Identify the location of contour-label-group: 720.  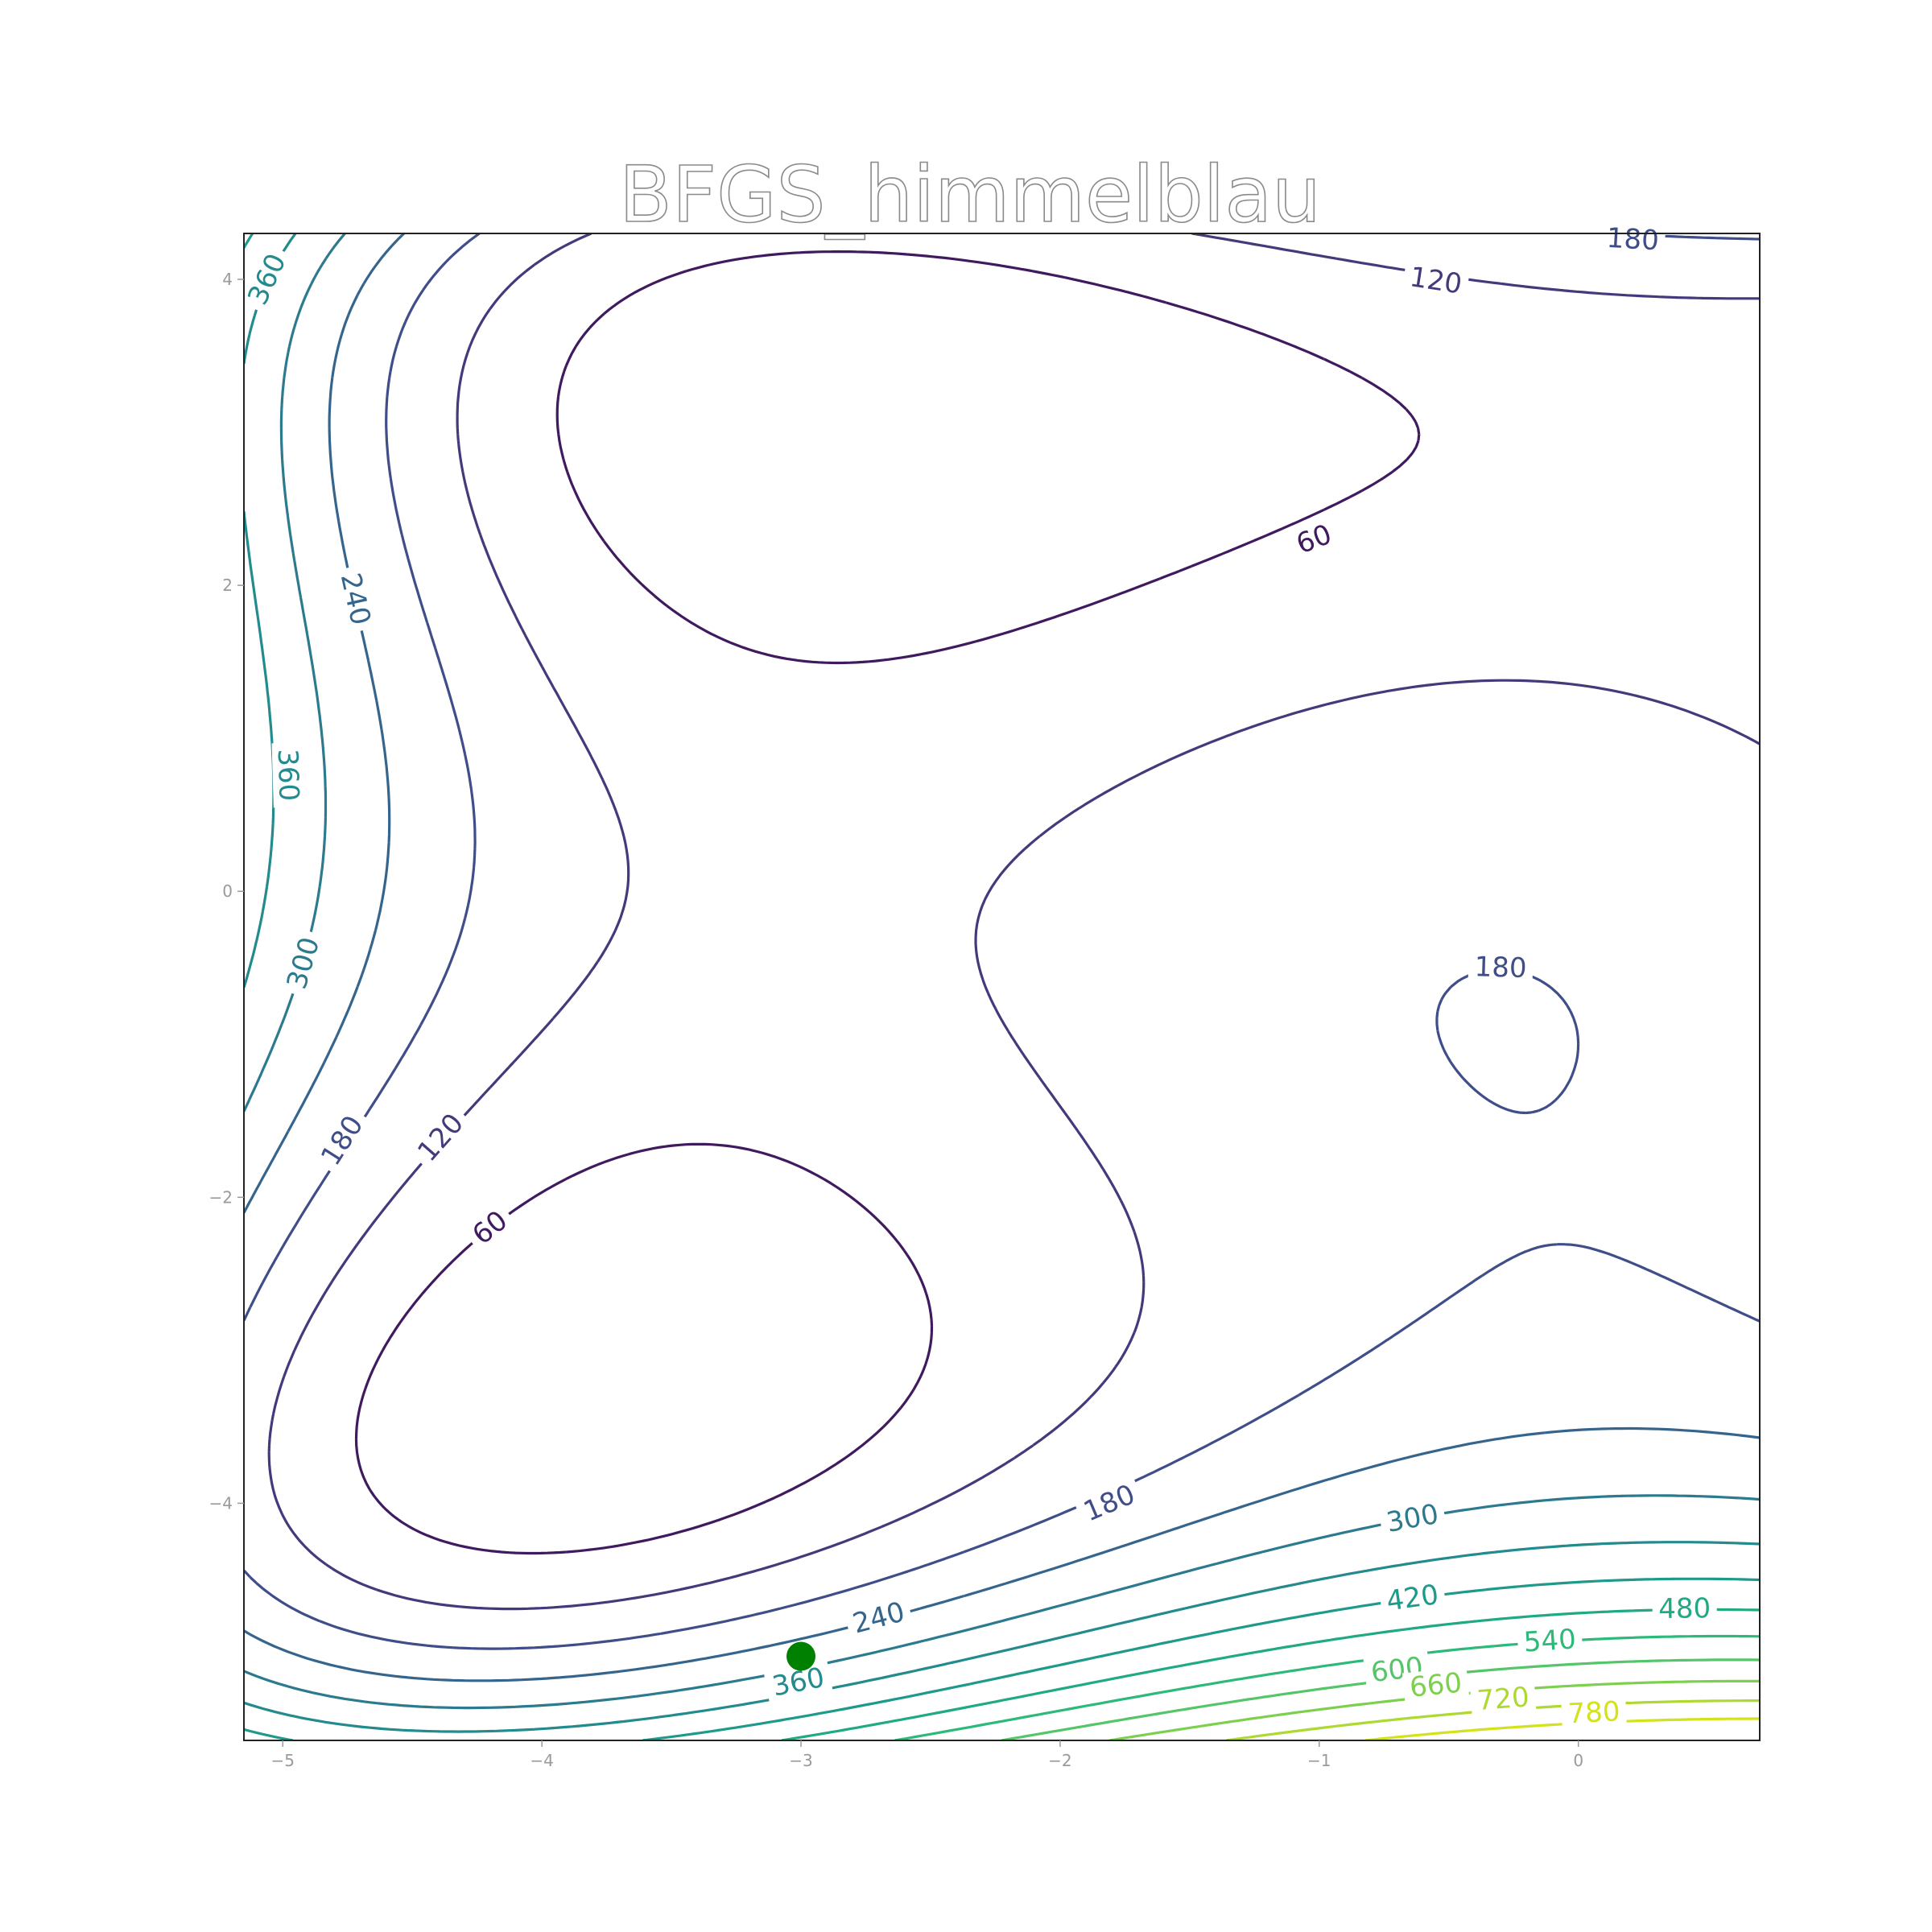
(1503, 1699).